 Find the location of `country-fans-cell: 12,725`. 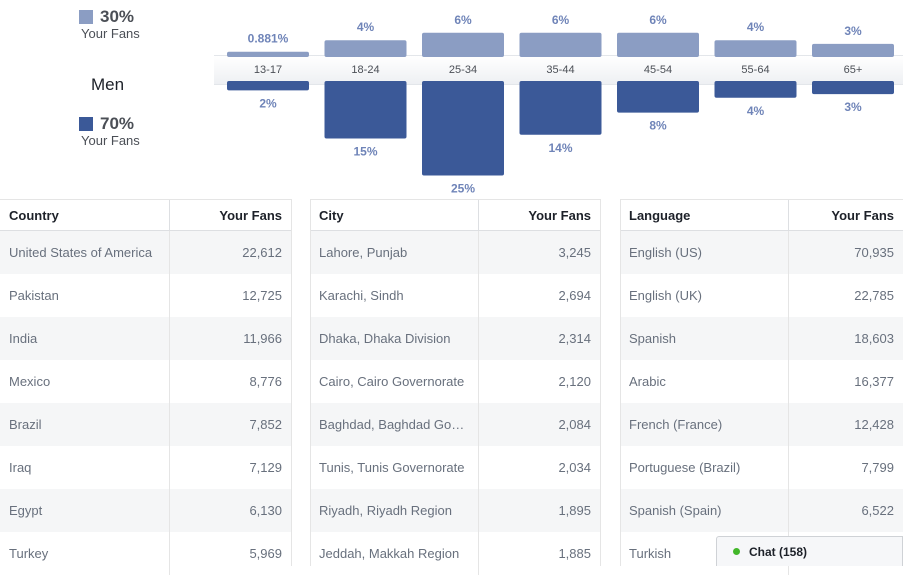

country-fans-cell: 12,725 is located at coordinates (229, 295).